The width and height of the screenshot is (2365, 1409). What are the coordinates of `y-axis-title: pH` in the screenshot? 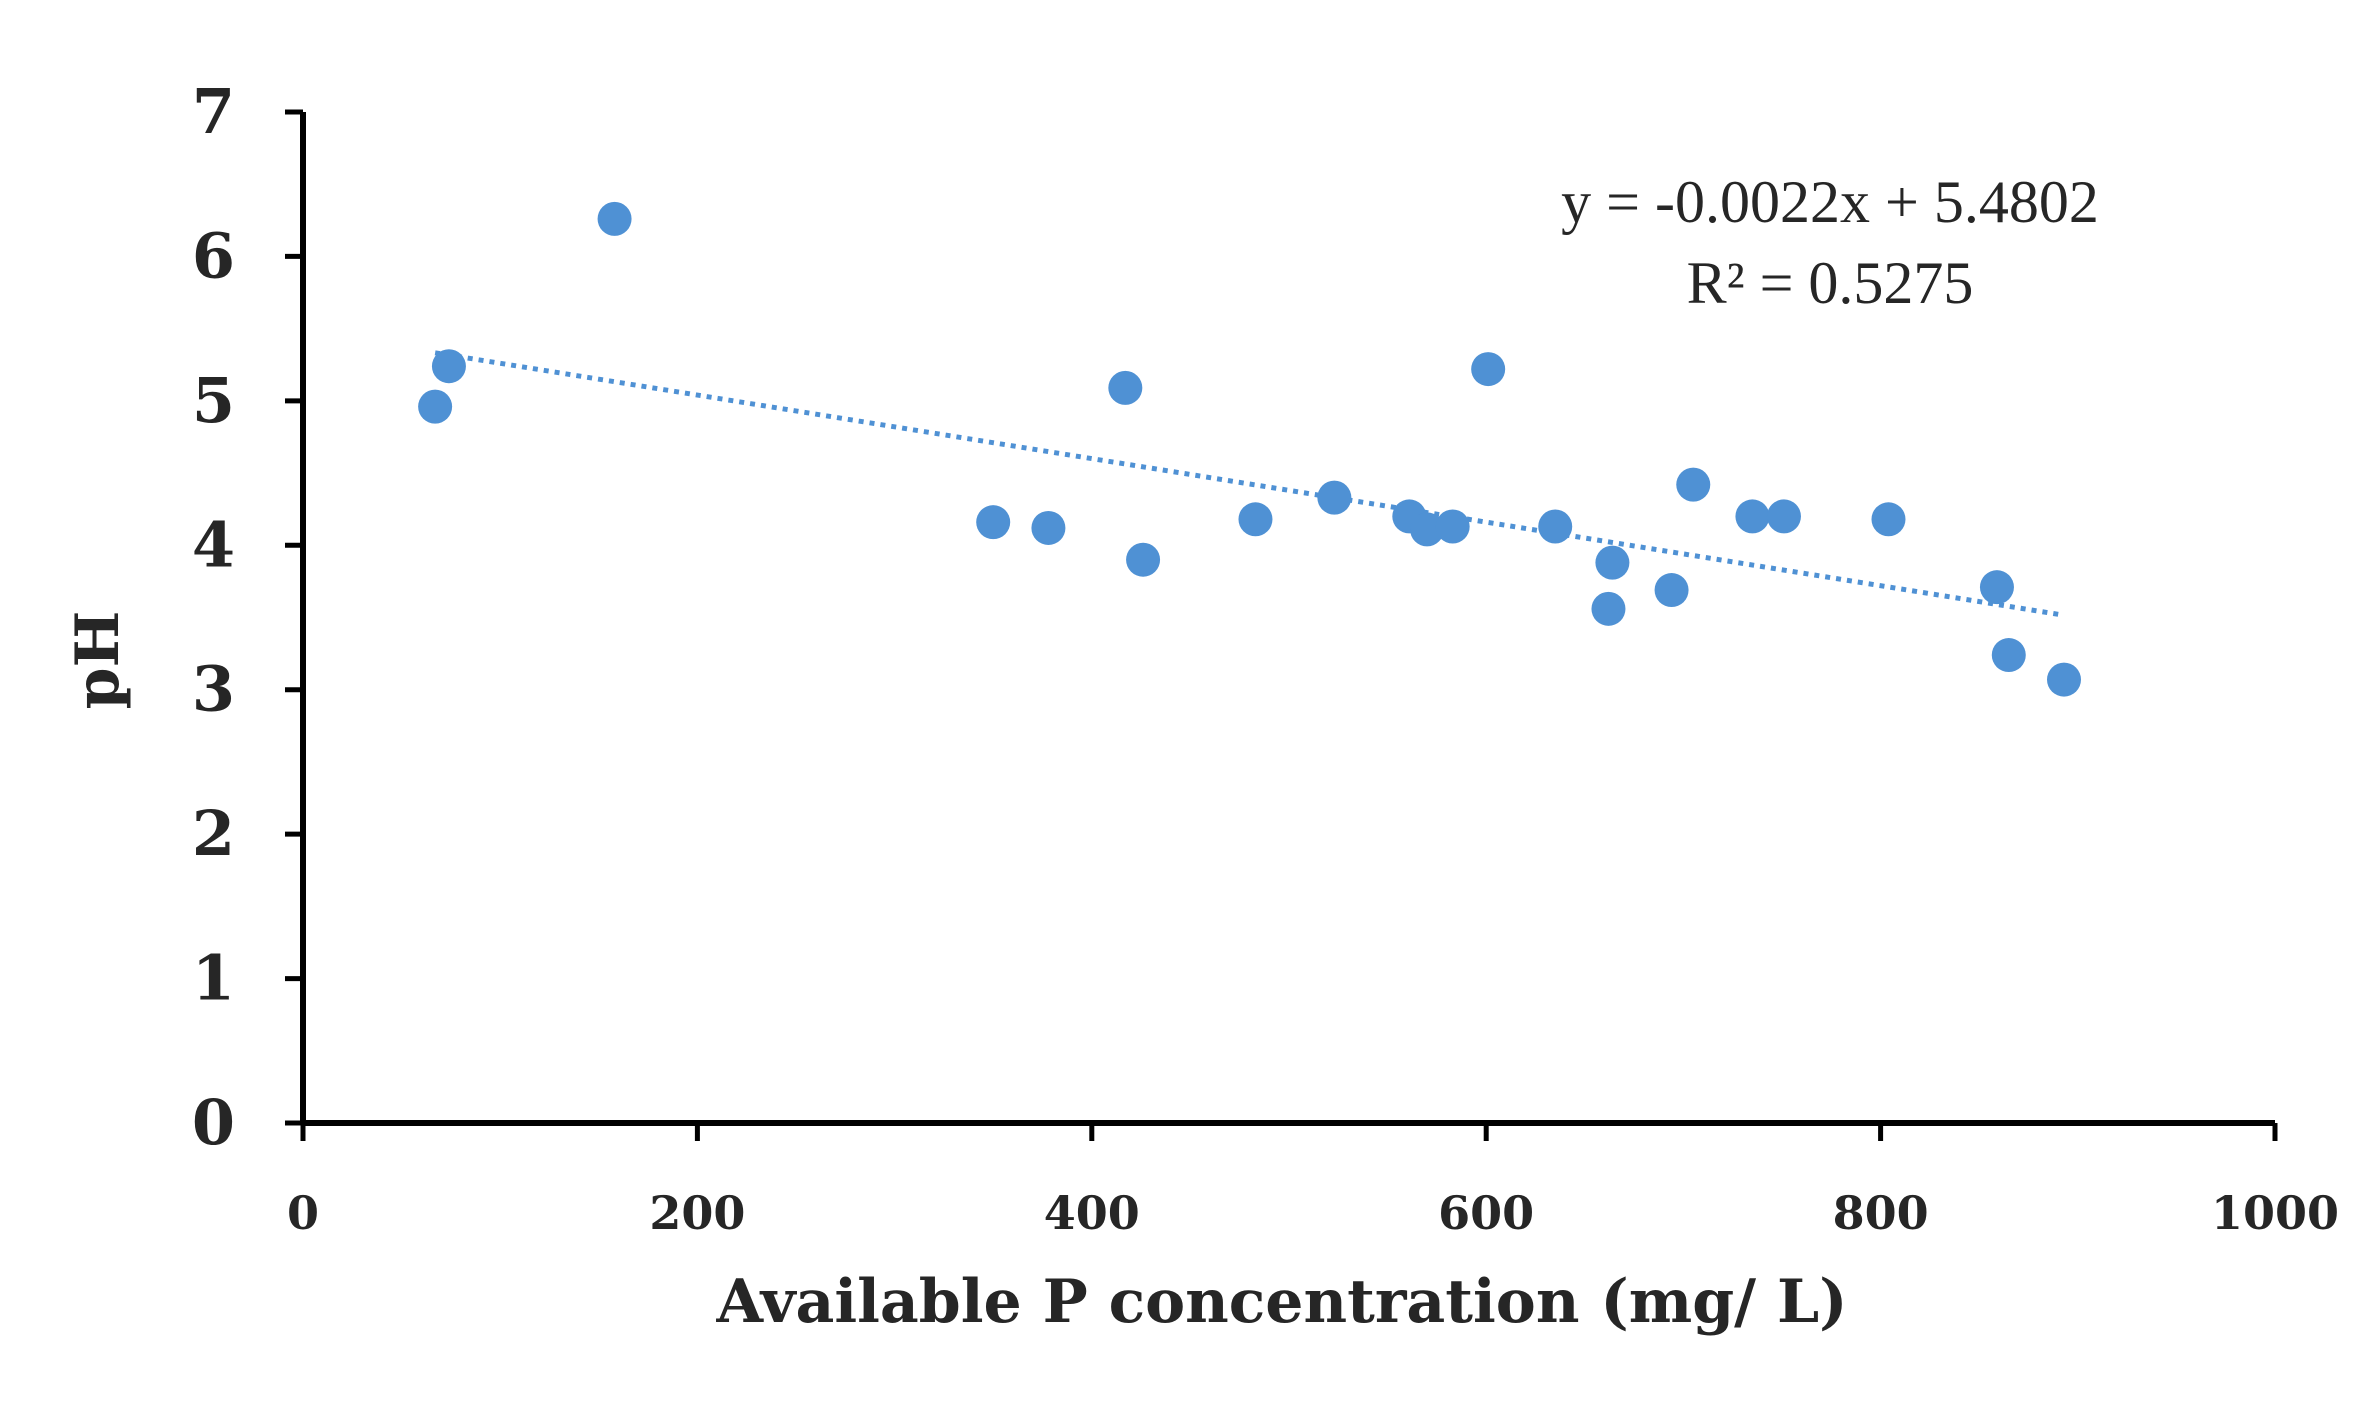 It's located at (98, 660).